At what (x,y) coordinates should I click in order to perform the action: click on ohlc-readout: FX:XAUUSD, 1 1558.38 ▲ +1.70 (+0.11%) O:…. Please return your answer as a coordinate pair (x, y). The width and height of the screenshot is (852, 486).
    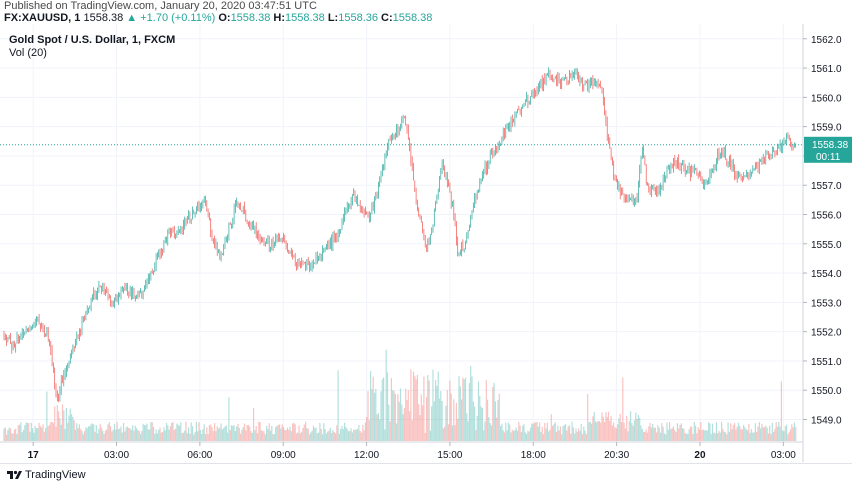
    Looking at the image, I should click on (218, 18).